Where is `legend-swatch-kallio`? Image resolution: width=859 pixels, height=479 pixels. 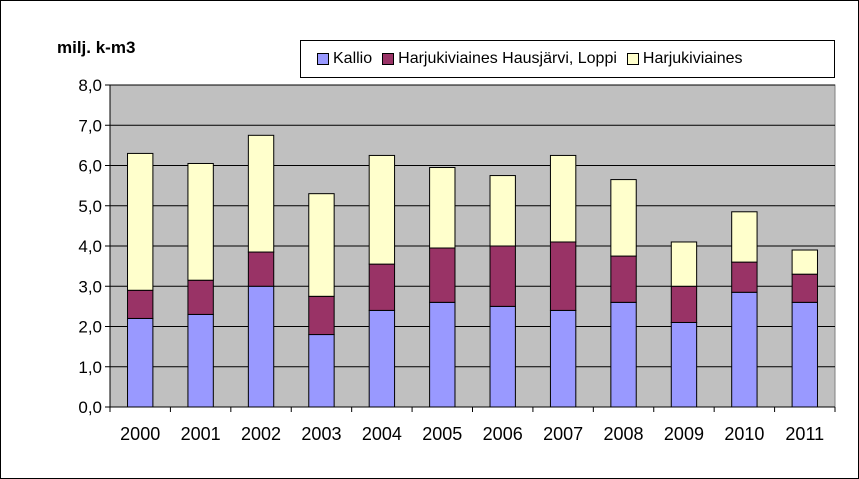 legend-swatch-kallio is located at coordinates (323, 59).